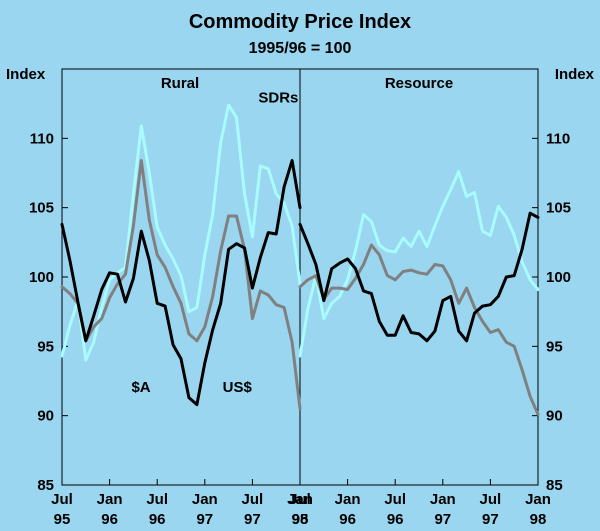  Describe the element at coordinates (575, 74) in the screenshot. I see `y-axis-label-right: Index` at that location.